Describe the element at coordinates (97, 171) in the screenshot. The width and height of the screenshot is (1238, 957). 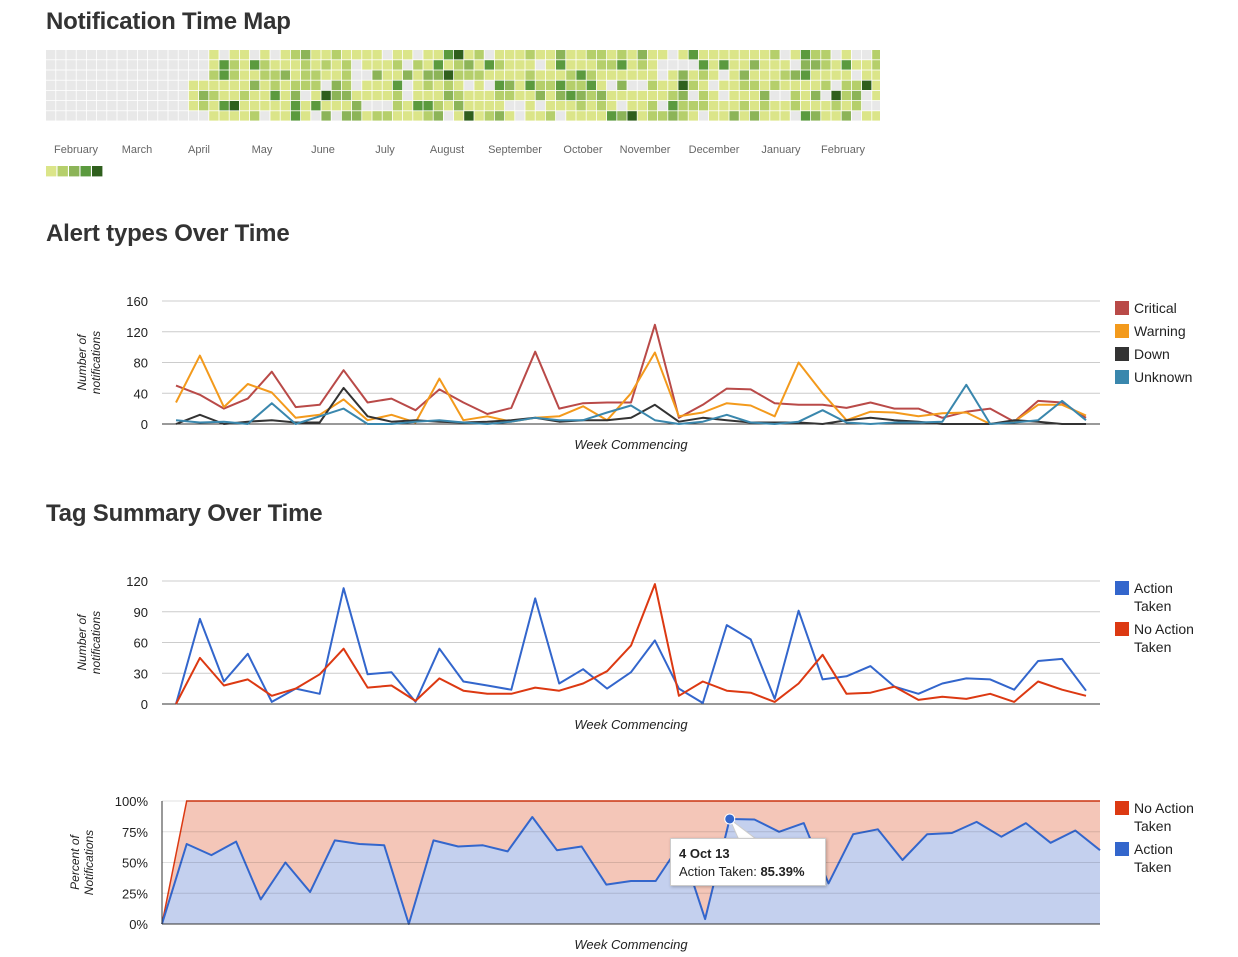
I see `heatmap-legend-swatch` at that location.